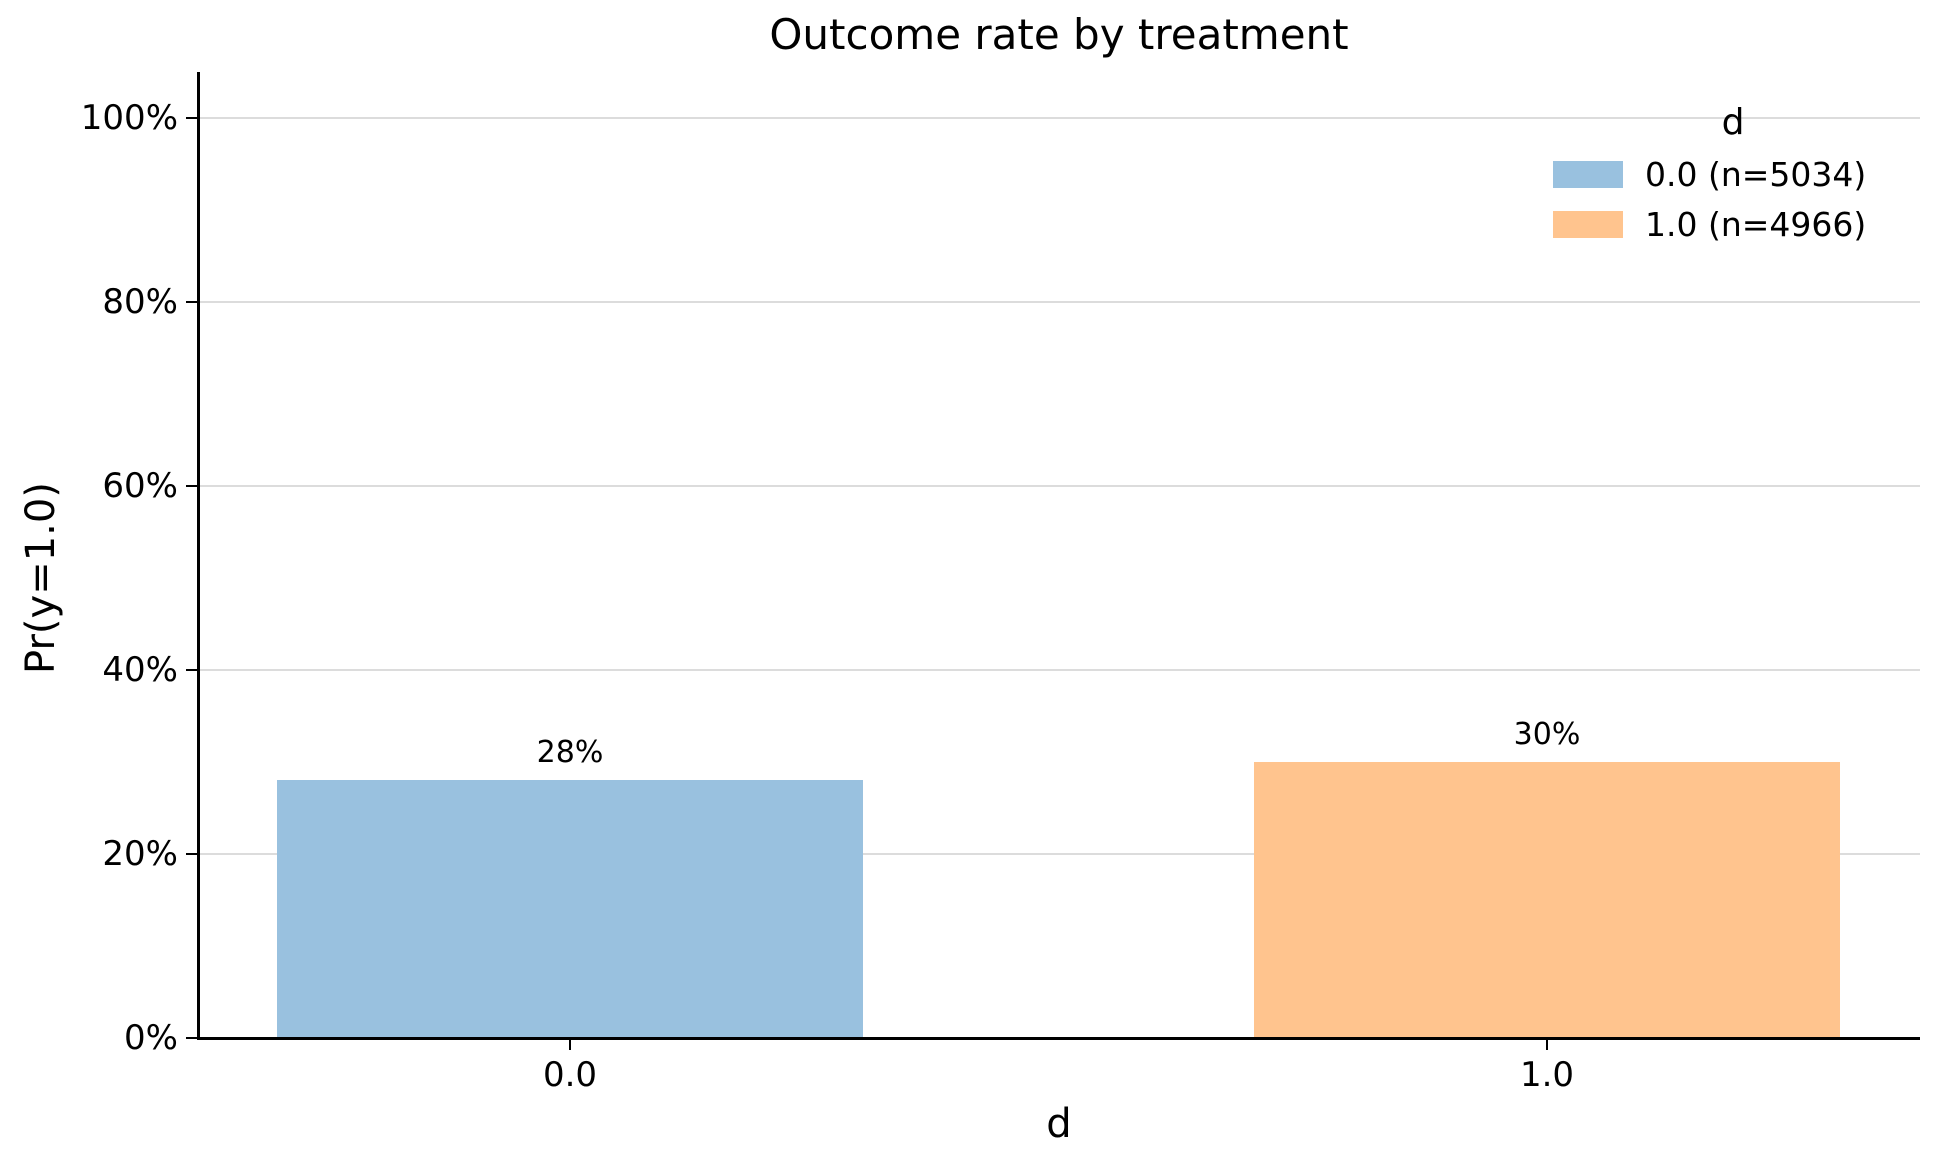 This screenshot has width=1940, height=1170. Describe the element at coordinates (1059, 486) in the screenshot. I see `gridline-60%` at that location.